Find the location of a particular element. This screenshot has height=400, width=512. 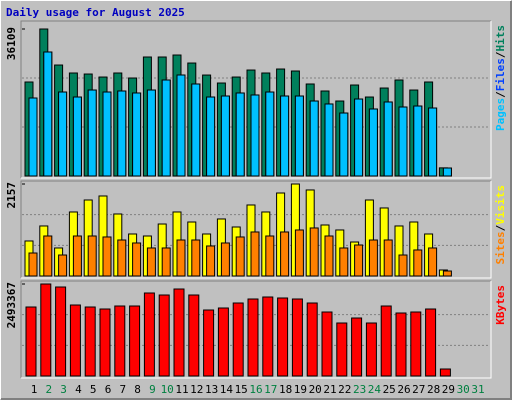

legend: KBytes is located at coordinates (500, 305).